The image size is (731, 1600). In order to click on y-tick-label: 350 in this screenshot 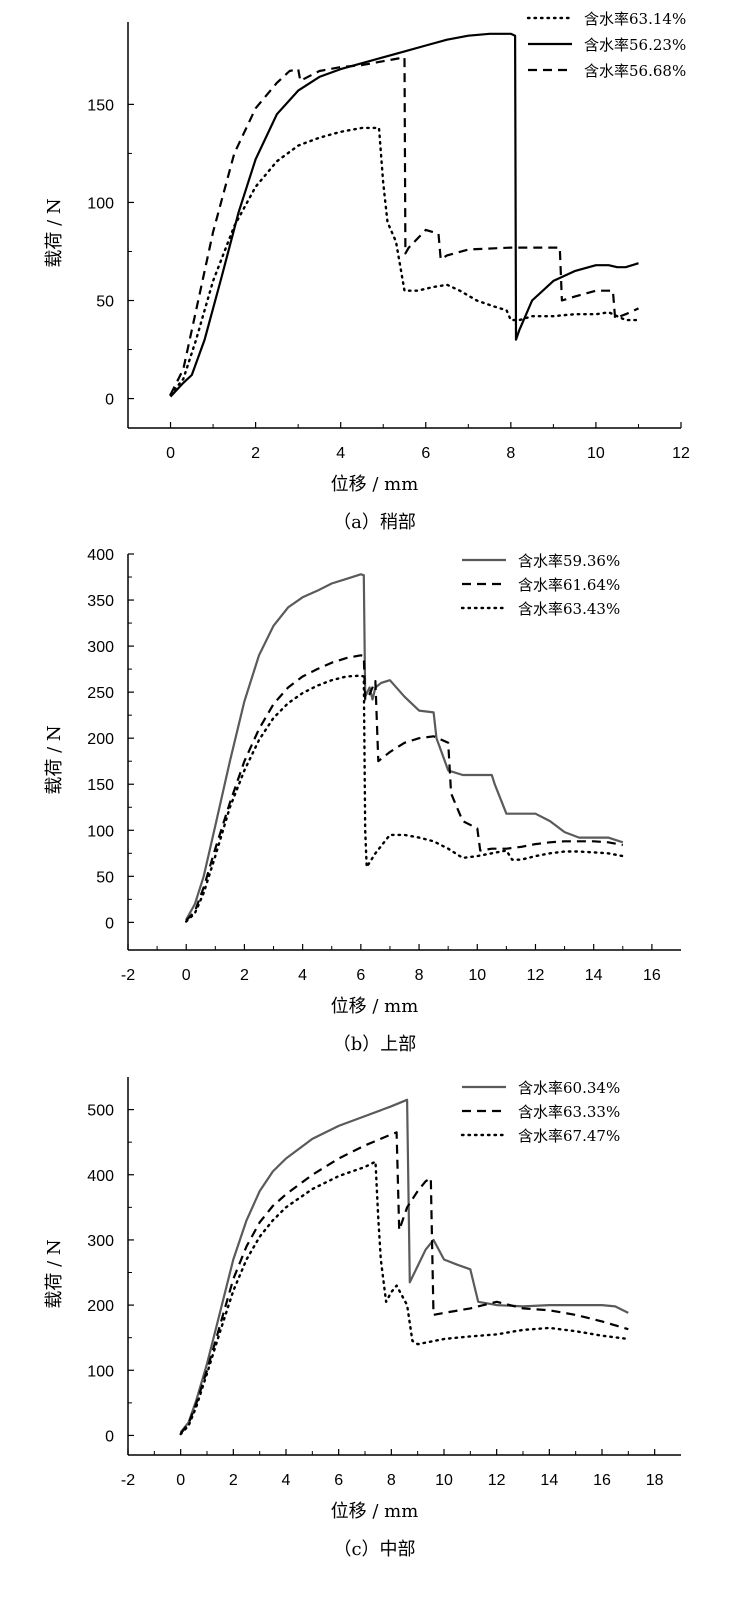, I will do `click(100, 601)`.